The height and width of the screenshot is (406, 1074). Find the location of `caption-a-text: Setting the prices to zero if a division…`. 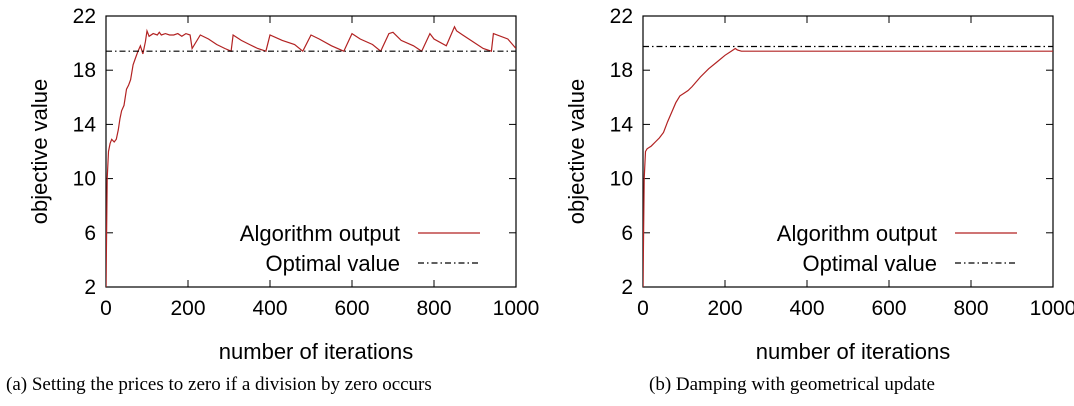

caption-a-text: Setting the prices to zero if a division… is located at coordinates (231, 384).